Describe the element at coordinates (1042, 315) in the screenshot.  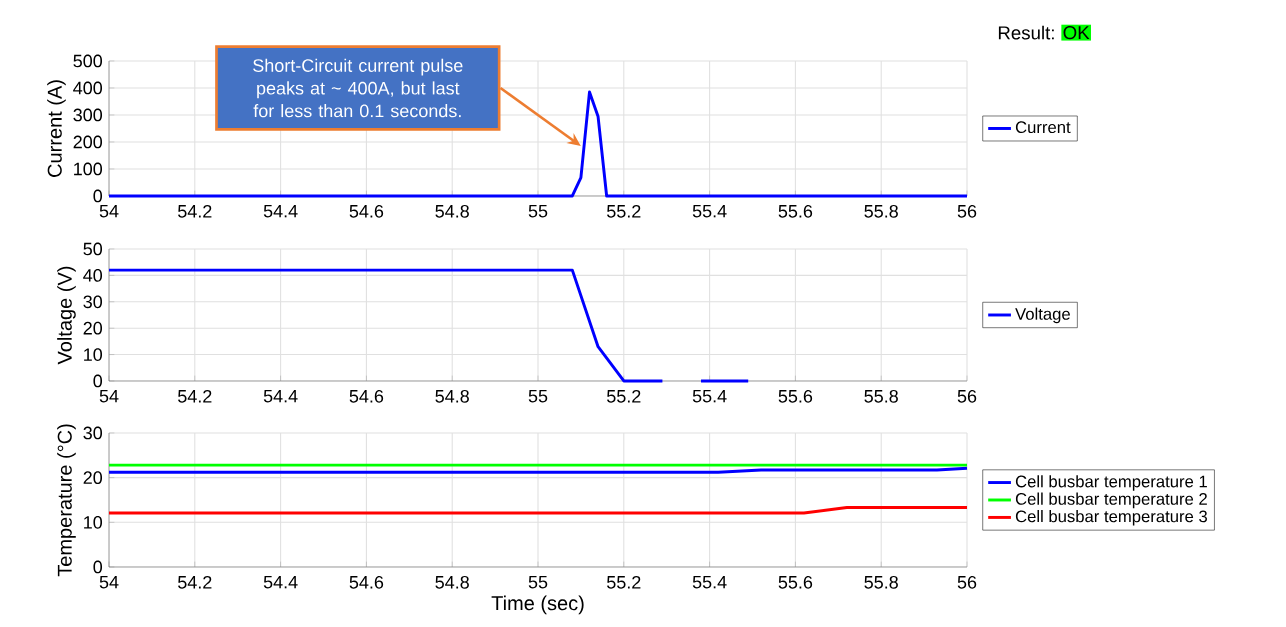
I see `legend-label: Voltage` at that location.